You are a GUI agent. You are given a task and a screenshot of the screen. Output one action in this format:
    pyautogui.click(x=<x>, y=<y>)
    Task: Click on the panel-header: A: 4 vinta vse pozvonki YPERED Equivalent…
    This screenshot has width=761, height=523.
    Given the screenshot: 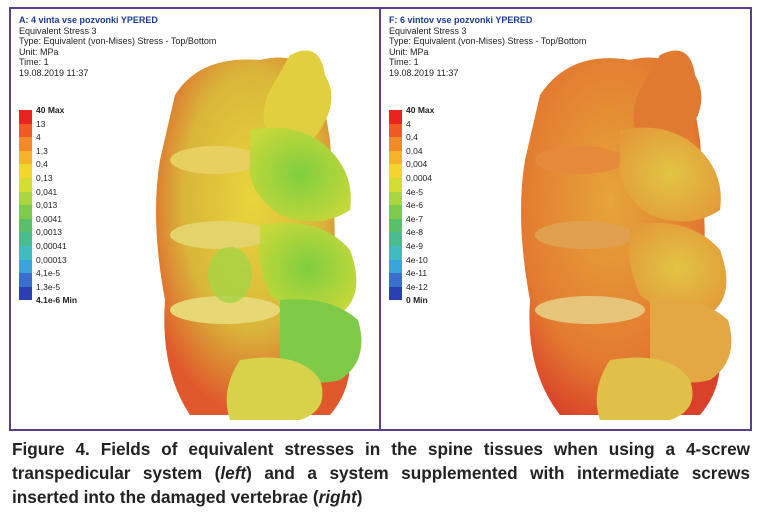 What is the action you would take?
    pyautogui.click(x=117, y=46)
    